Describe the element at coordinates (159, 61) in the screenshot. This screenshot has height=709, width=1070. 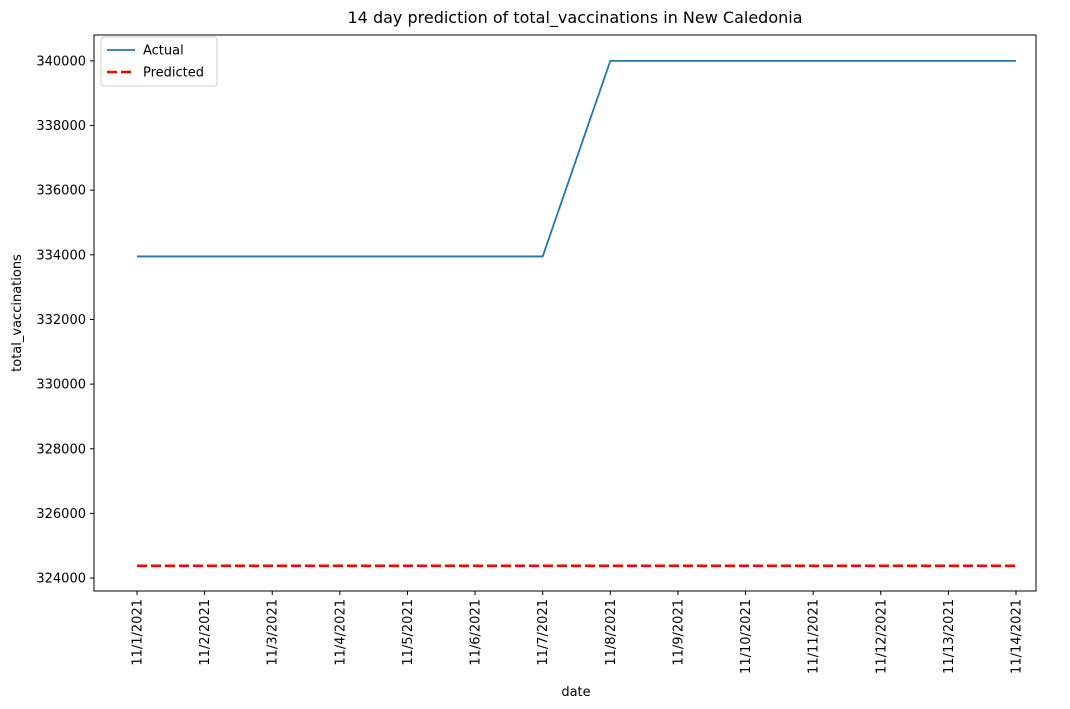
I see `legend: Actual Predicted` at that location.